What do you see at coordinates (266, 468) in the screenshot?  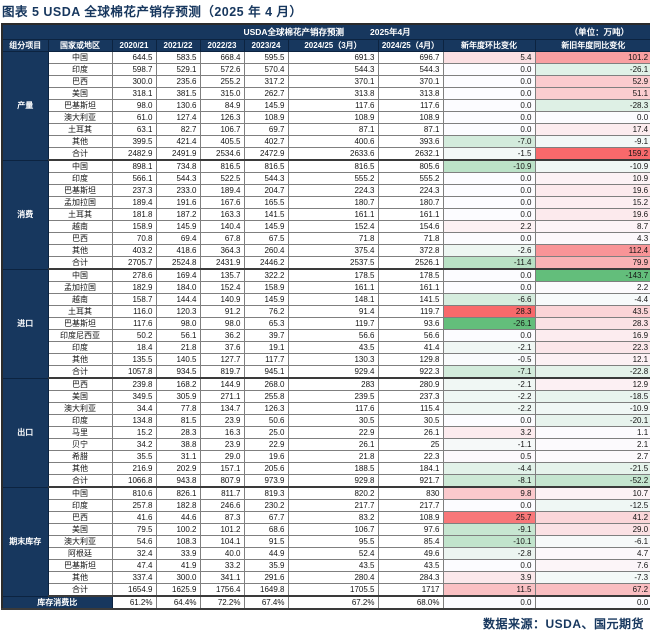 I see `value-cell: 205.6` at bounding box center [266, 468].